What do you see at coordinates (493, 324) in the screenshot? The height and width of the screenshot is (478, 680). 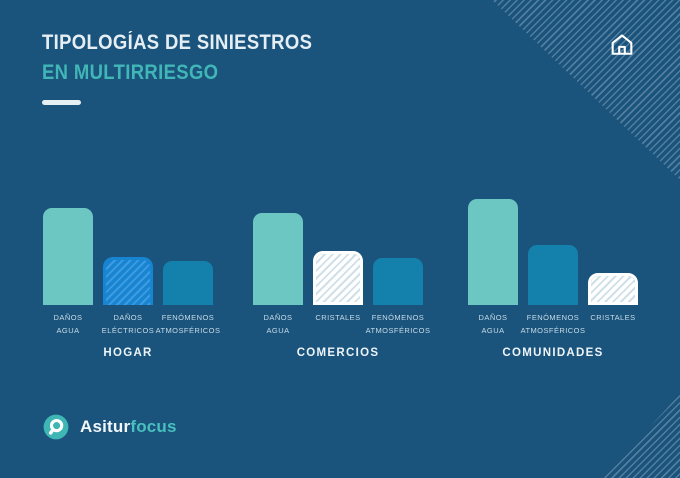 I see `bar-label-comunidades-danos-agua: DAÑOS AGUA` at bounding box center [493, 324].